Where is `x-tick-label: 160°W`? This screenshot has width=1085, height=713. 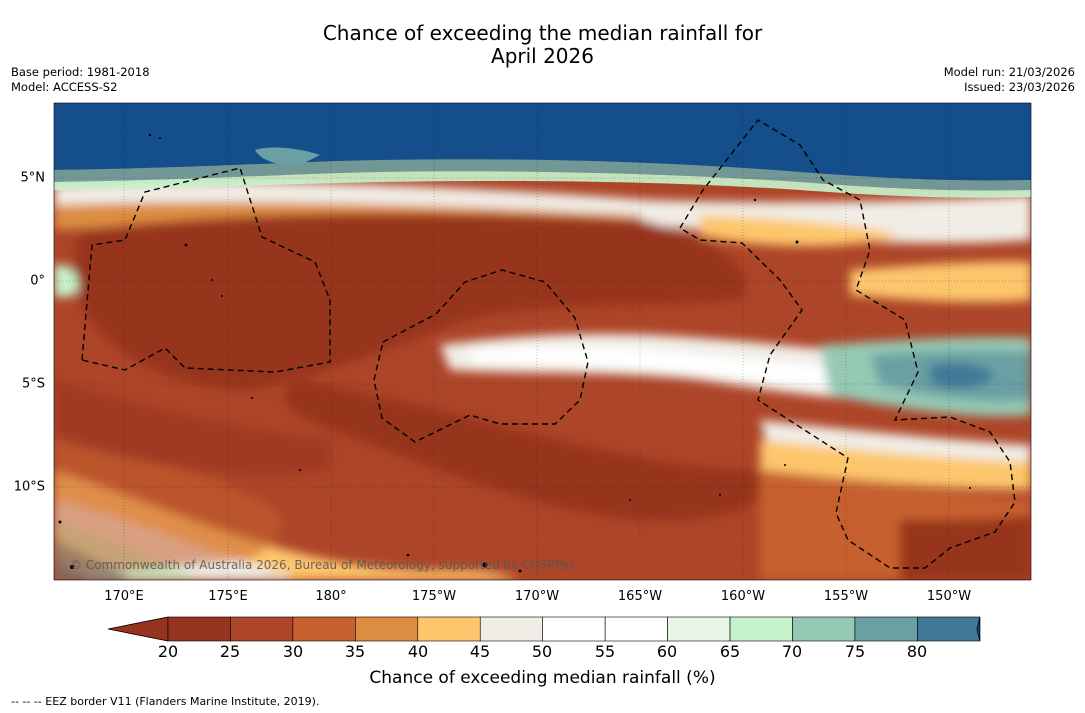 x-tick-label: 160°W is located at coordinates (743, 596).